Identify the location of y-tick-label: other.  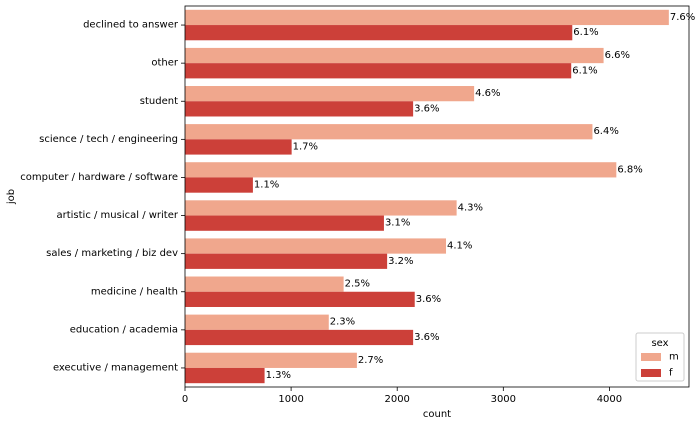
(165, 63).